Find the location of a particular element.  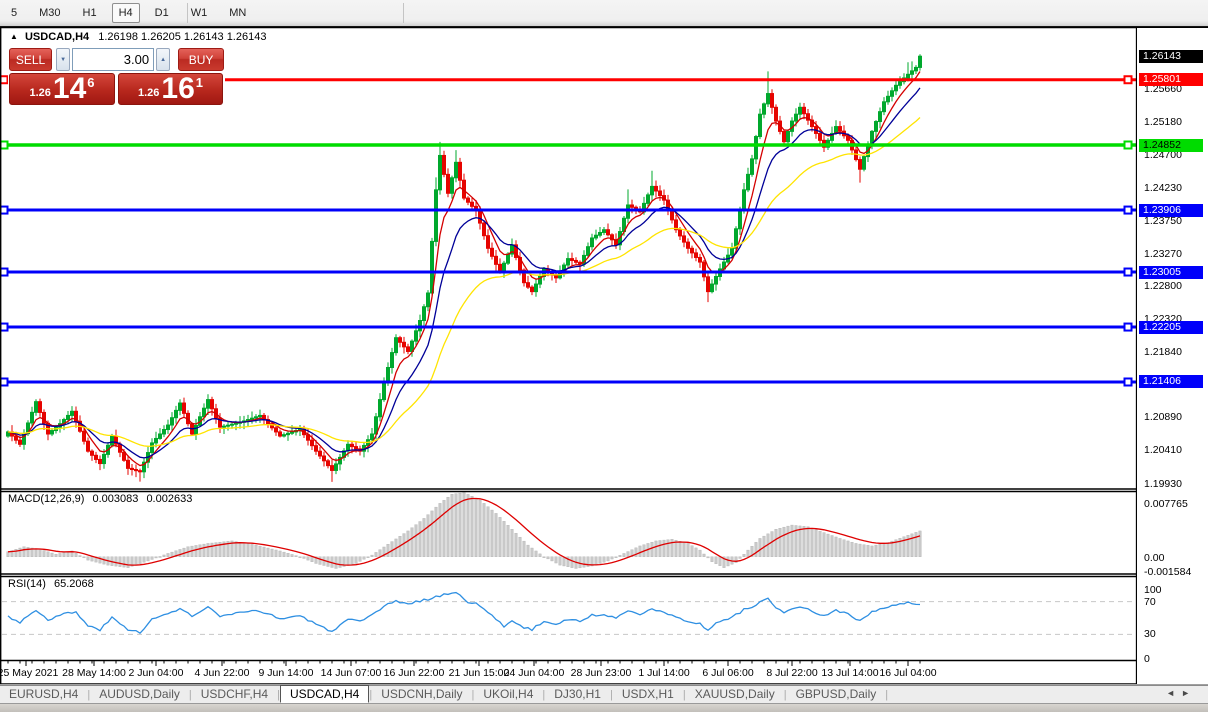

price-tick-label: 1.21840 is located at coordinates (1163, 352).